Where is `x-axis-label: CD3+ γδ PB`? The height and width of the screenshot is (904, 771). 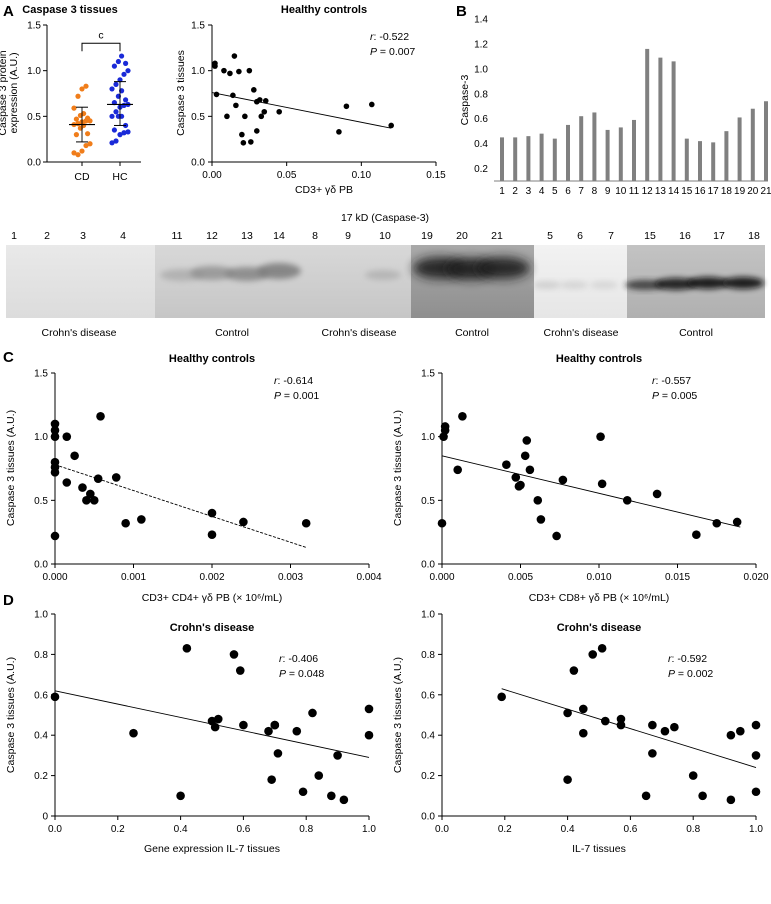 x-axis-label: CD3+ γδ PB is located at coordinates (324, 190).